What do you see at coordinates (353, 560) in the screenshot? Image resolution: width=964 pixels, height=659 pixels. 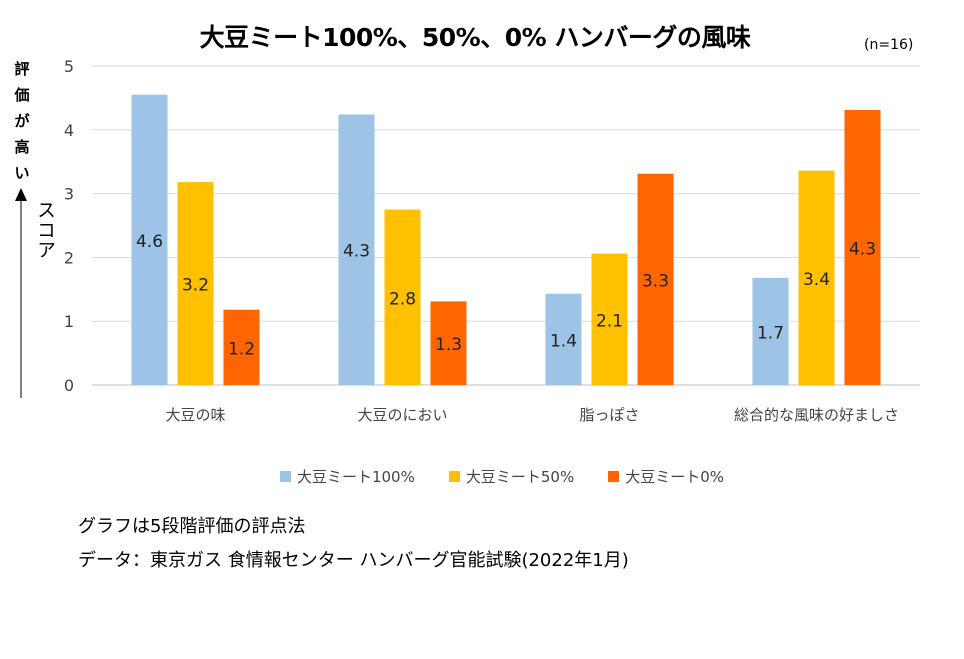 I see `source-note: データ：東京ガス 食情報センター ハンバーグ官能試験(2022年1月)` at bounding box center [353, 560].